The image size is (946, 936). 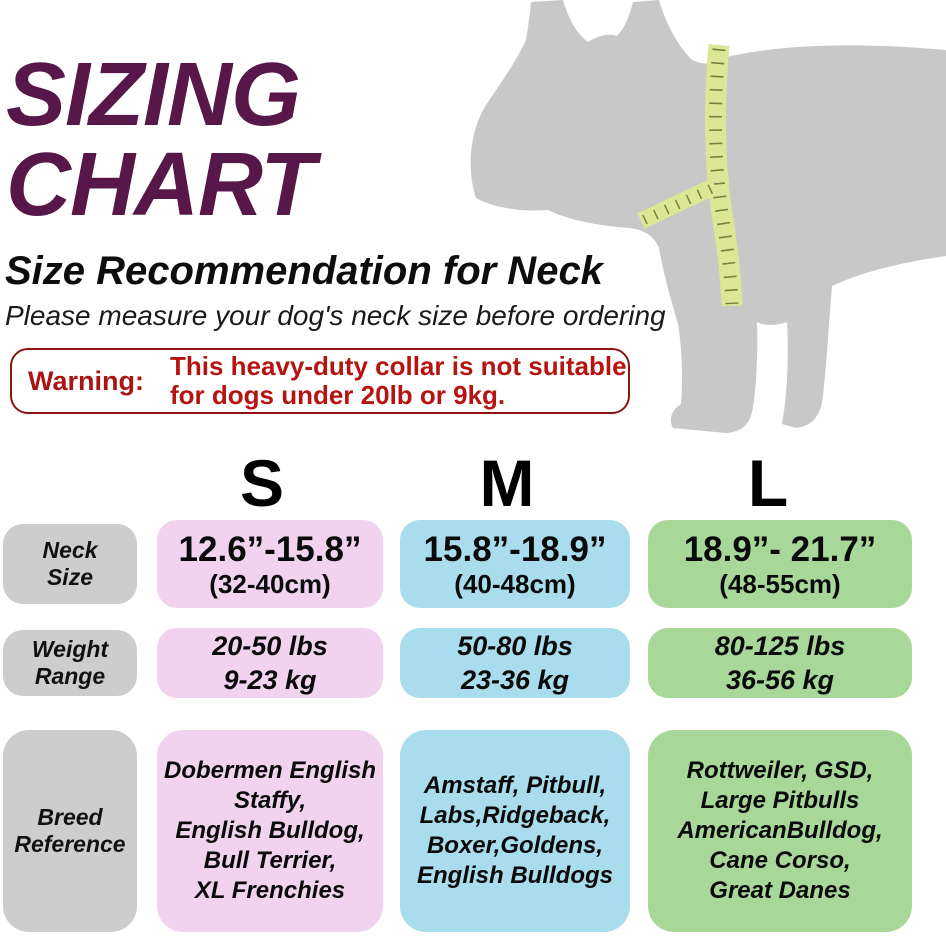 What do you see at coordinates (160, 185) in the screenshot?
I see `page-title-line2: CHART` at bounding box center [160, 185].